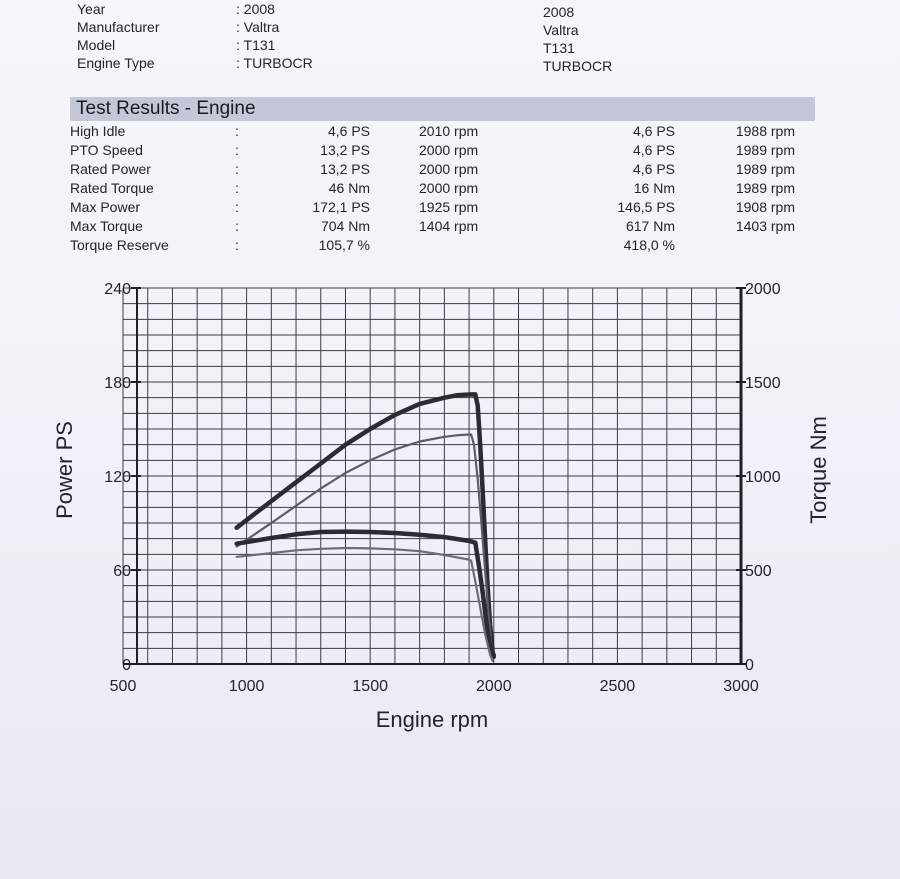 The width and height of the screenshot is (900, 879). Describe the element at coordinates (106, 226) in the screenshot. I see `result-label: Max Torque` at that location.